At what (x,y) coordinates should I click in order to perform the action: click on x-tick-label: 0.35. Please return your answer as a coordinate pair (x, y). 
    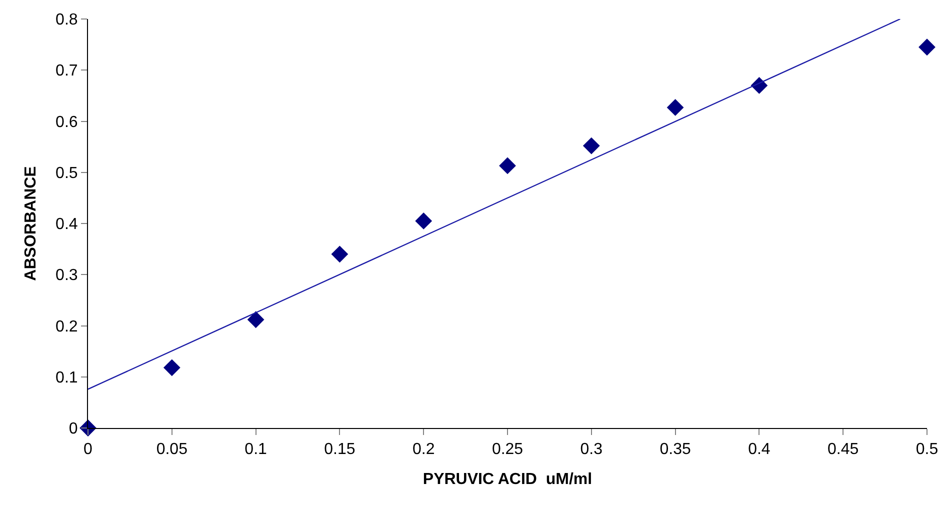
    Looking at the image, I should click on (675, 449).